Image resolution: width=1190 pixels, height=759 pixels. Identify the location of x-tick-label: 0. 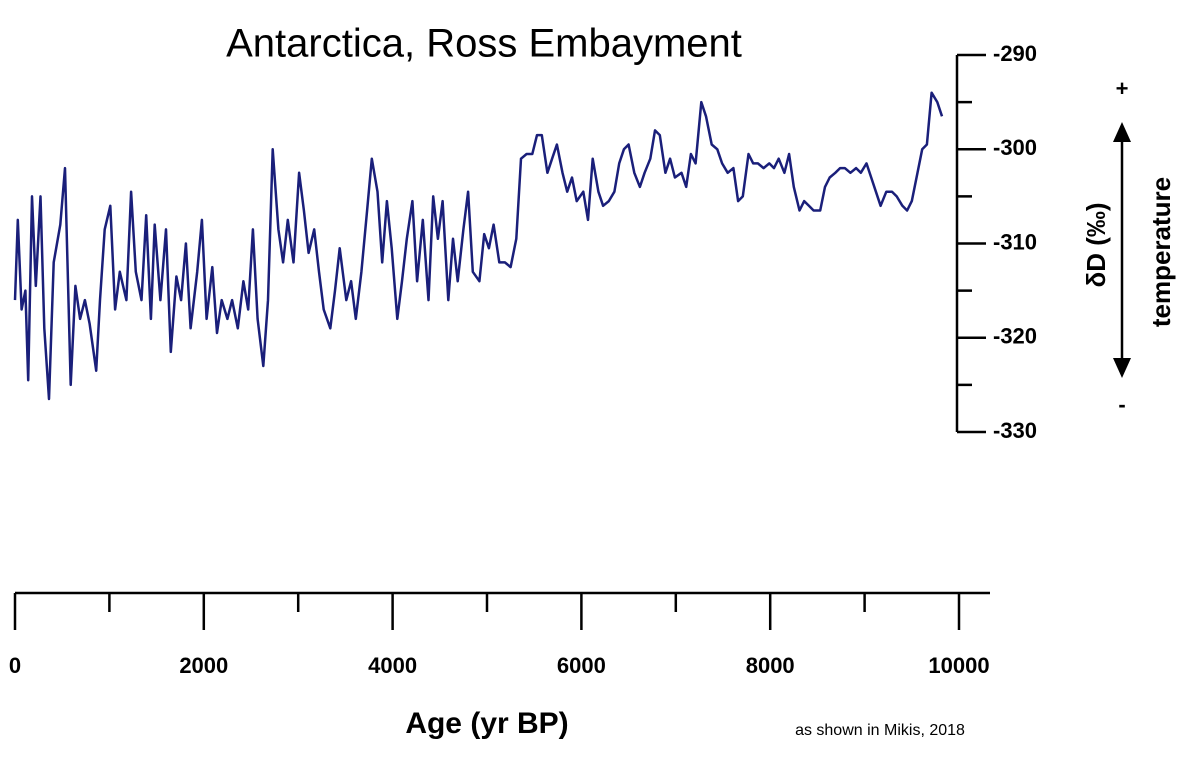
(15, 665).